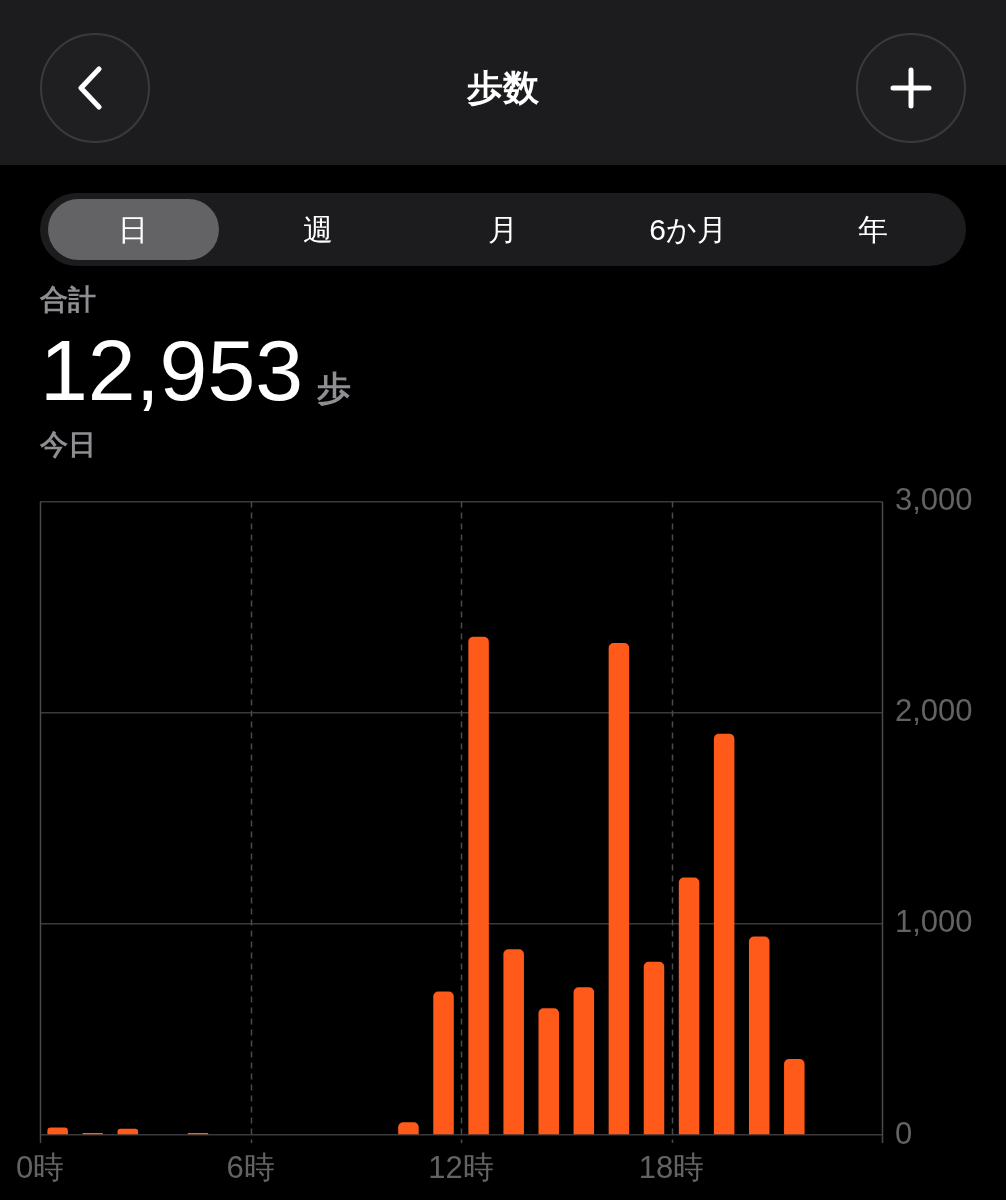 This screenshot has height=1200, width=1006. Describe the element at coordinates (334, 388) in the screenshot. I see `text: 歩` at that location.